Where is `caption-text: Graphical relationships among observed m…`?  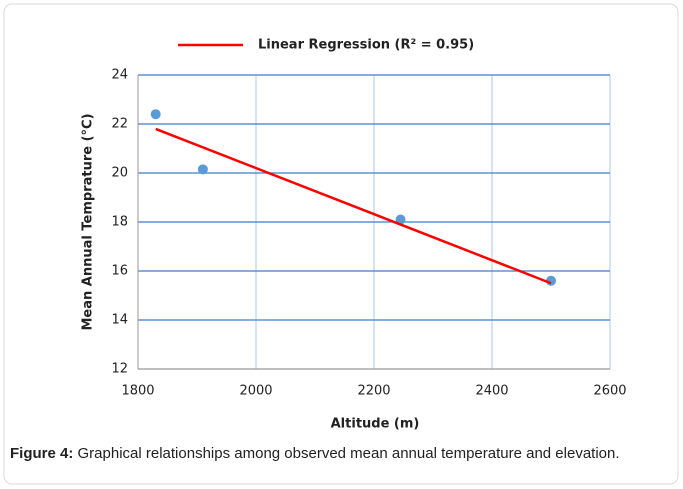
caption-text: Graphical relationships among observed m… is located at coordinates (348, 453).